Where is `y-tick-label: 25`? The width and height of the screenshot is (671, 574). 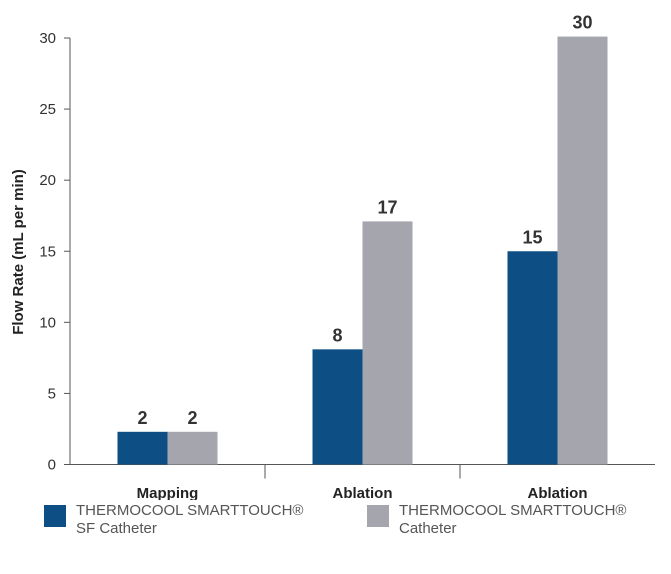
y-tick-label: 25 is located at coordinates (47, 109).